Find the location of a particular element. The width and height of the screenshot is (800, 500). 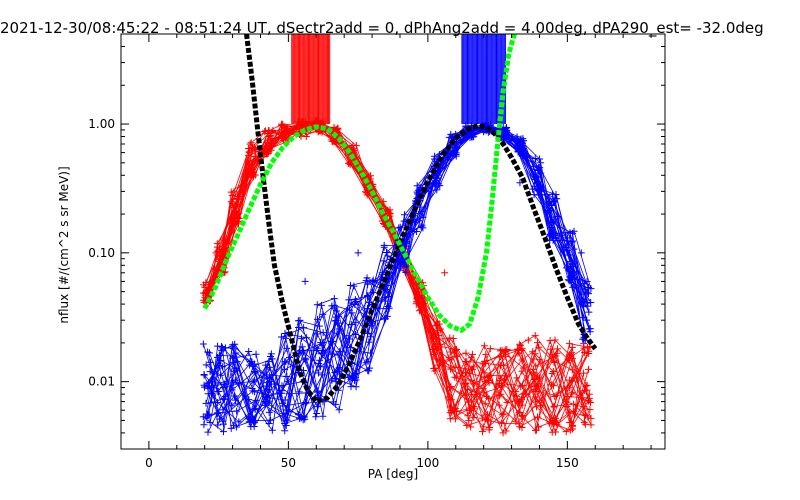

x-axis-label: PA [deg] is located at coordinates (393, 474).